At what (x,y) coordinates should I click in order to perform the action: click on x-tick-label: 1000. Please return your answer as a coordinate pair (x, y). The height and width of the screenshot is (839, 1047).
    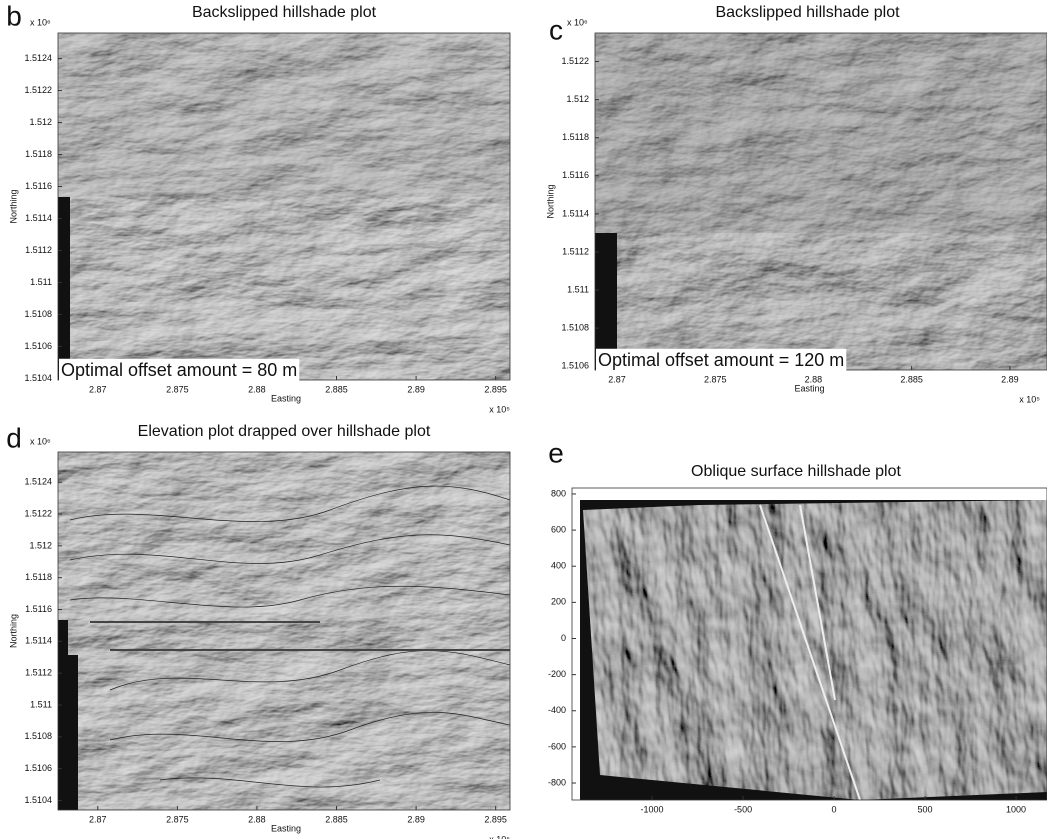
    Looking at the image, I should click on (1016, 809).